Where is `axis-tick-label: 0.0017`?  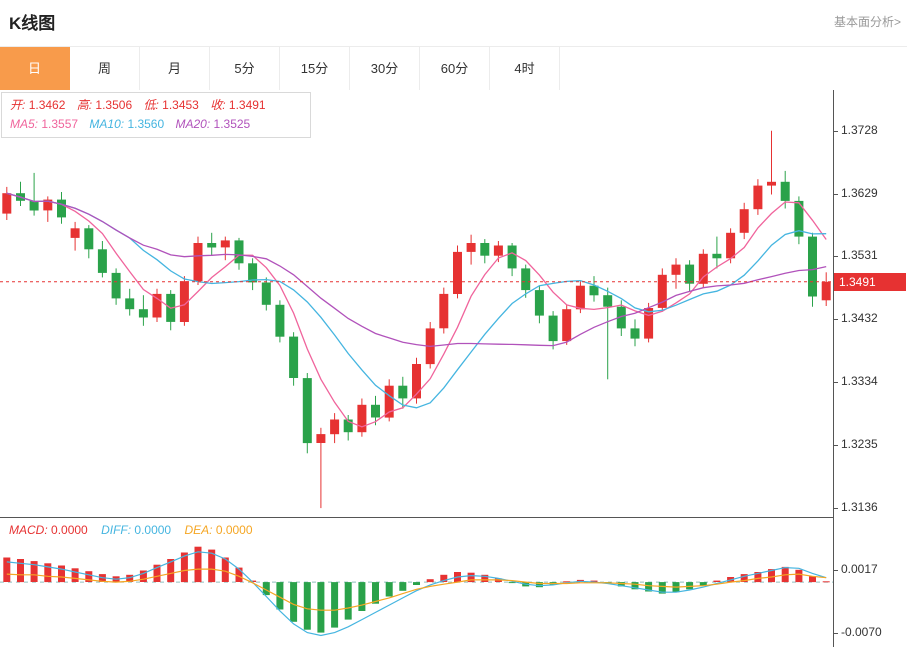
axis-tick-label: 0.0017 is located at coordinates (859, 569).